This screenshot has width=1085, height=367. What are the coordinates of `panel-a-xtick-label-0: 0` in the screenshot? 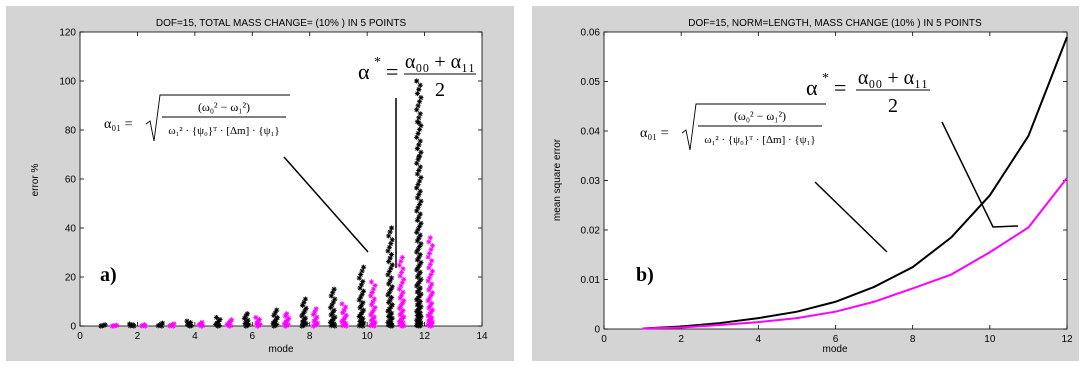 It's located at (80, 336).